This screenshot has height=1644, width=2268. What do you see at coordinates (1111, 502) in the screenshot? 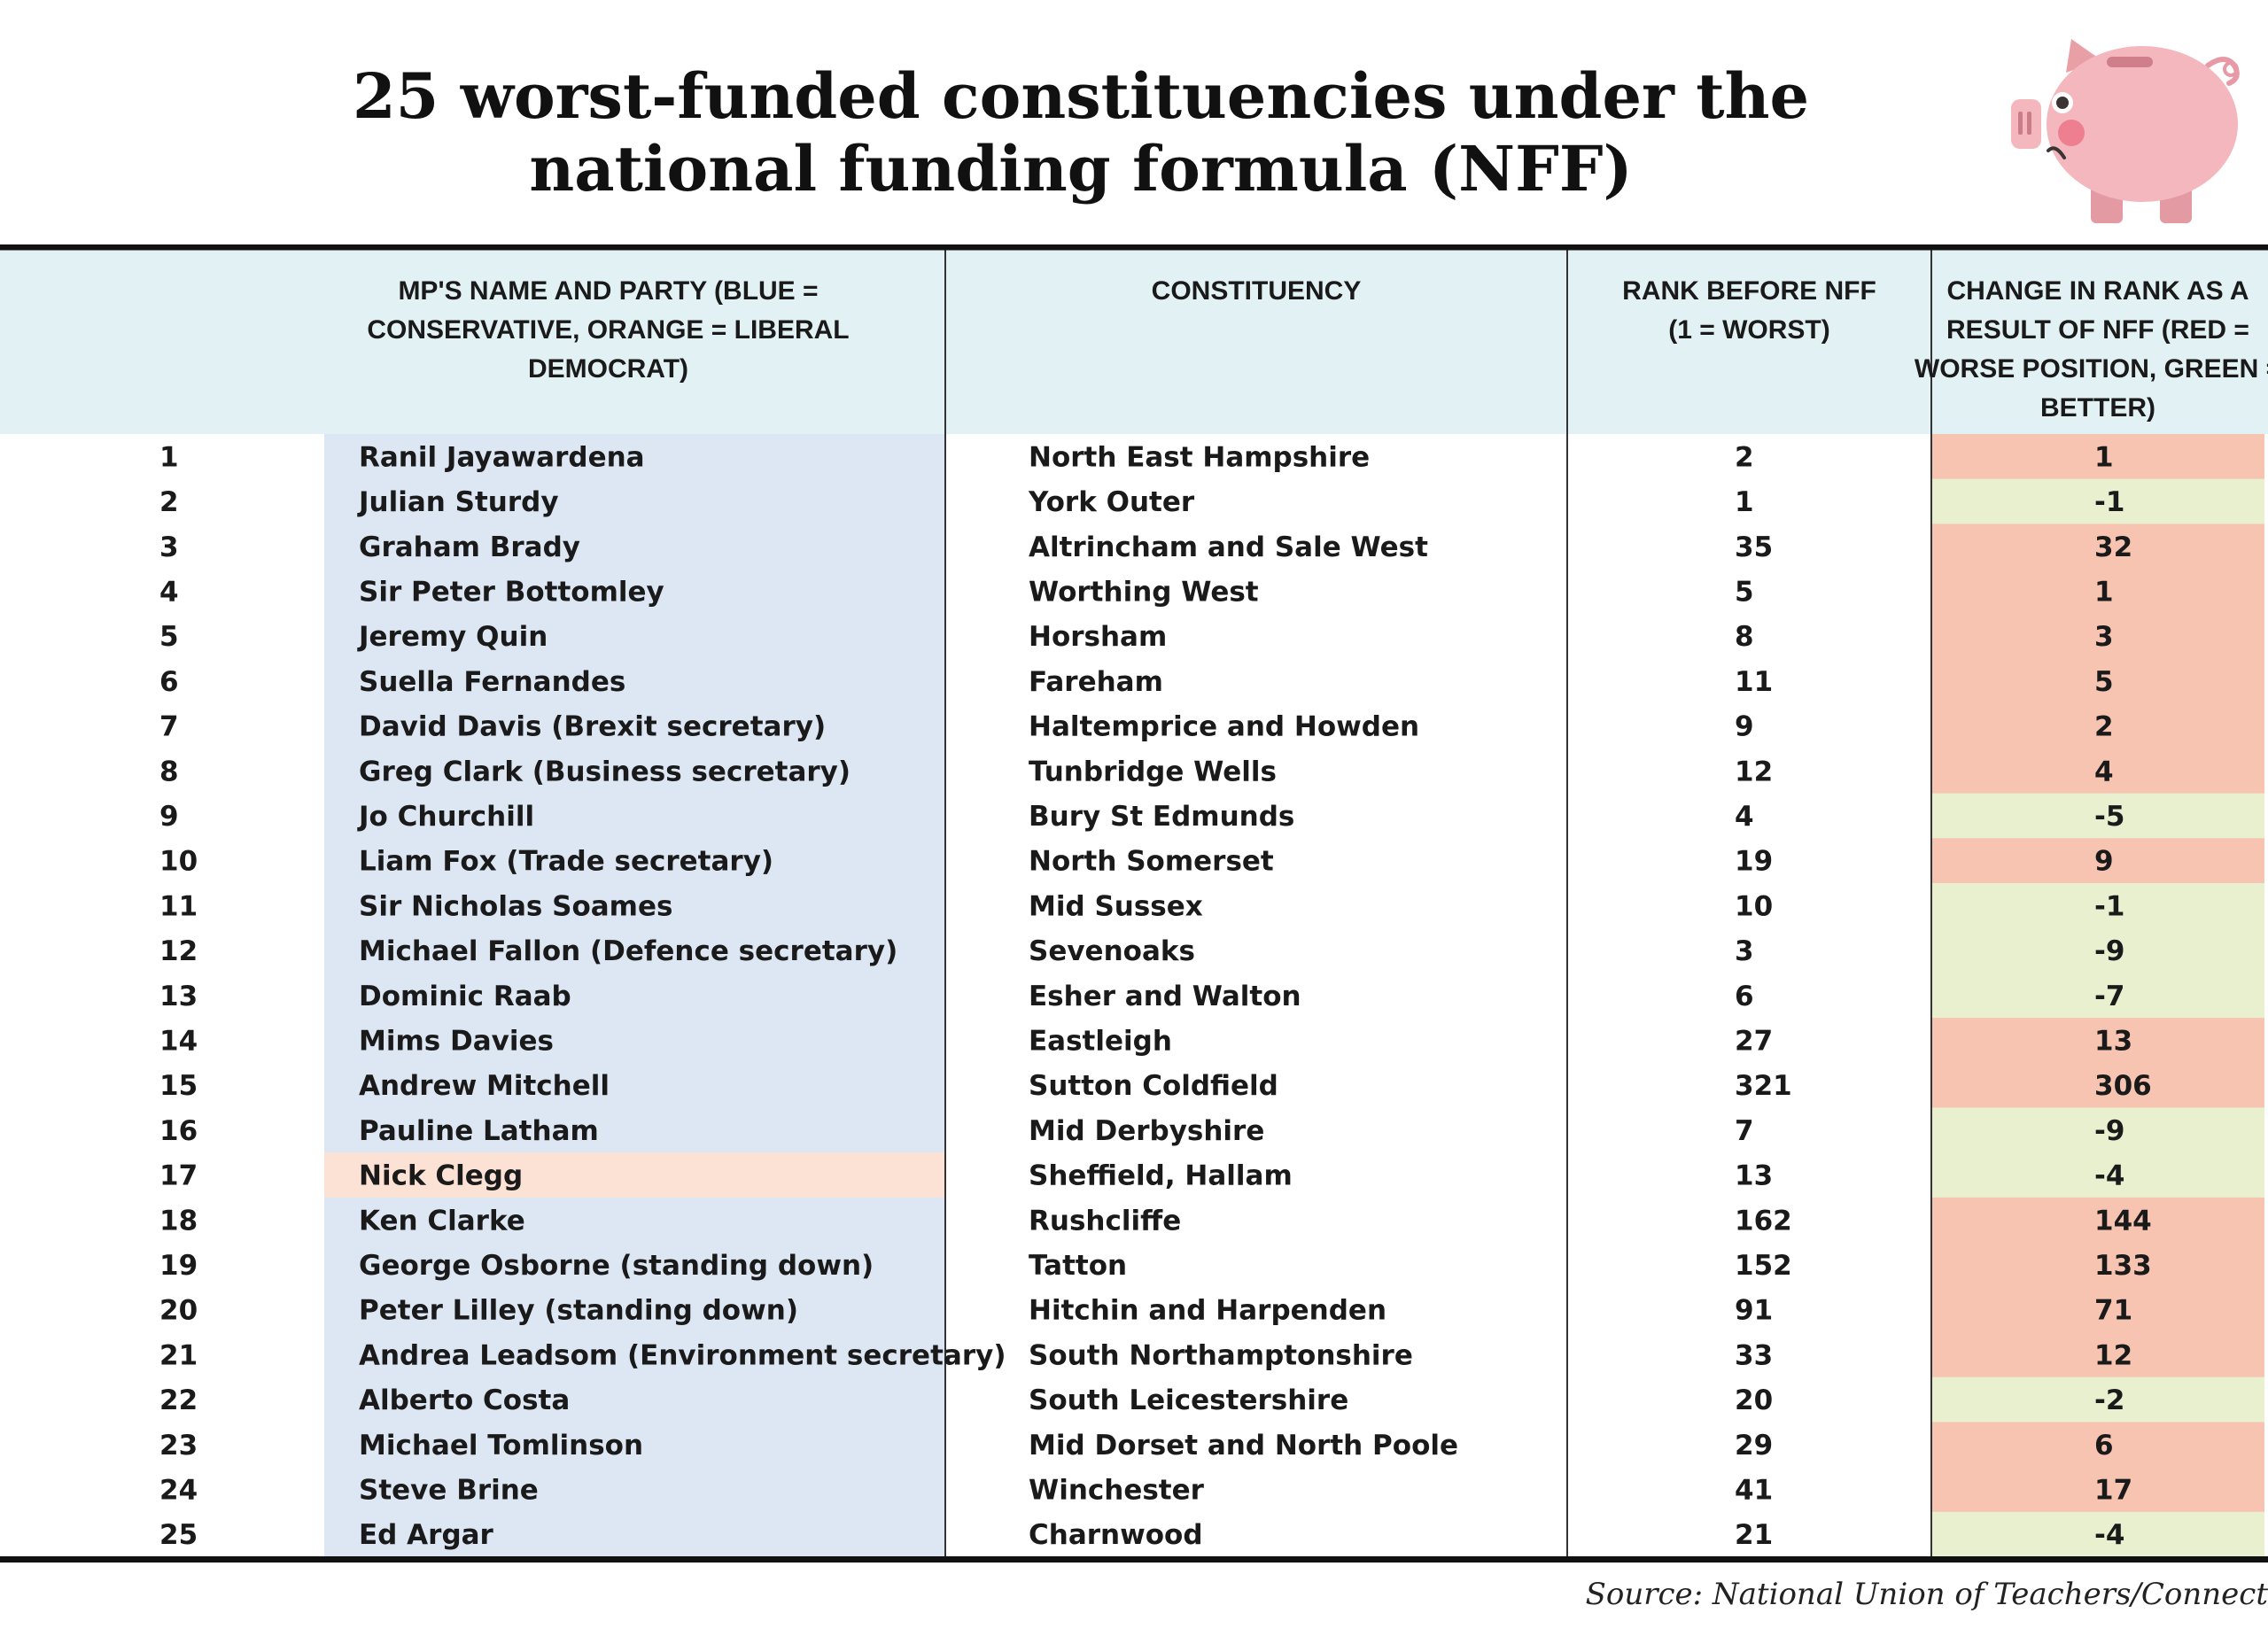
I see `constituency-2: York Outer` at bounding box center [1111, 502].